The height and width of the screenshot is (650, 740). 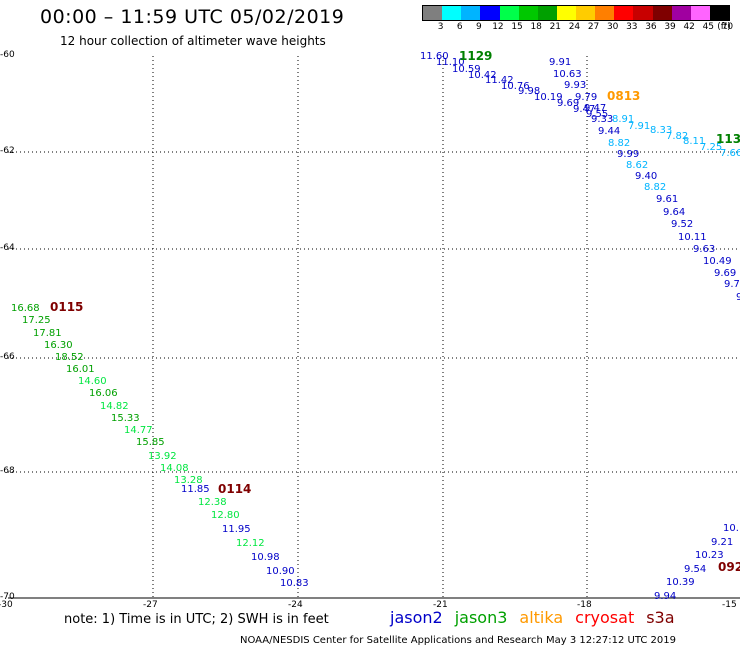 I want to click on wave-height-value: 8.33, so click(x=661, y=130).